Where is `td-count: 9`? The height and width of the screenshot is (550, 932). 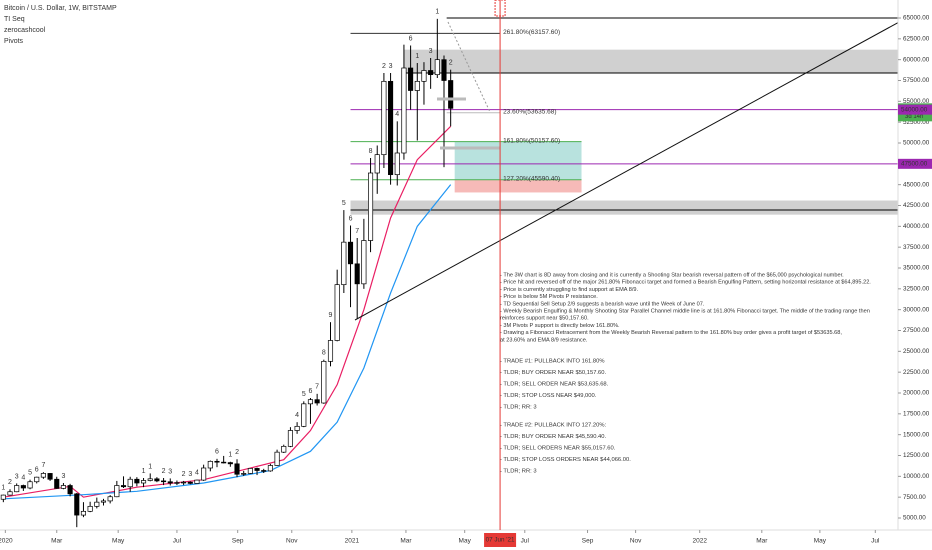
td-count: 9 is located at coordinates (331, 315).